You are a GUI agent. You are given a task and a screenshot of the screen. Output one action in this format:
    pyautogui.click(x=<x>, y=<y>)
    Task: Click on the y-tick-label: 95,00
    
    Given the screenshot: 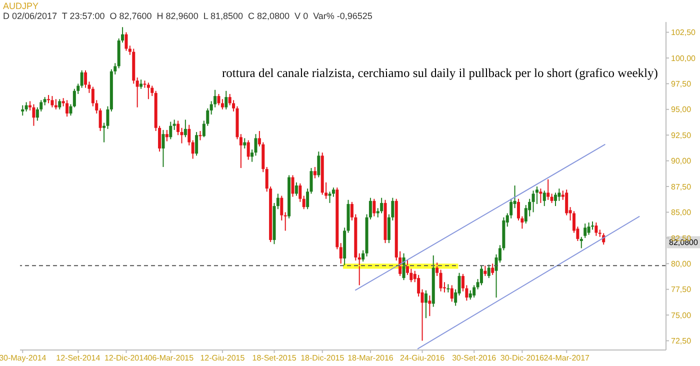 What is the action you would take?
    pyautogui.click(x=681, y=109)
    